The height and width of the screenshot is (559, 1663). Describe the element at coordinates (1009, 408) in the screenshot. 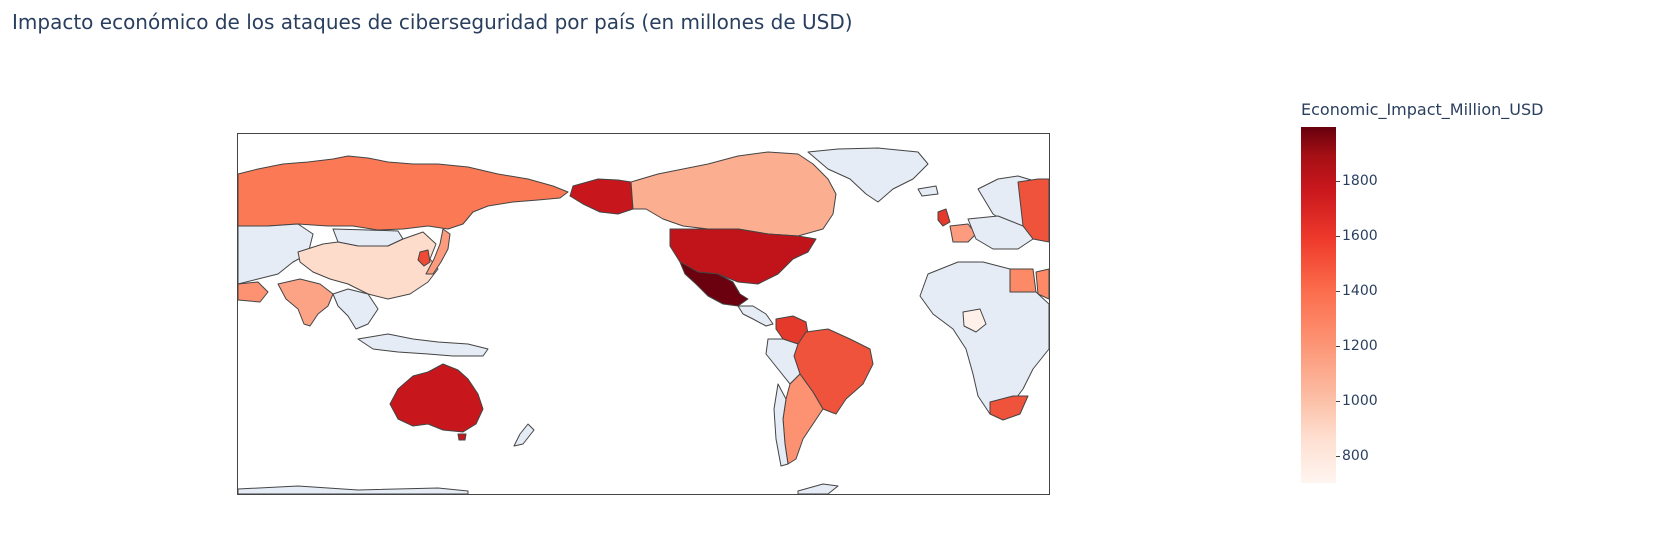

I see `country-south-africa` at that location.